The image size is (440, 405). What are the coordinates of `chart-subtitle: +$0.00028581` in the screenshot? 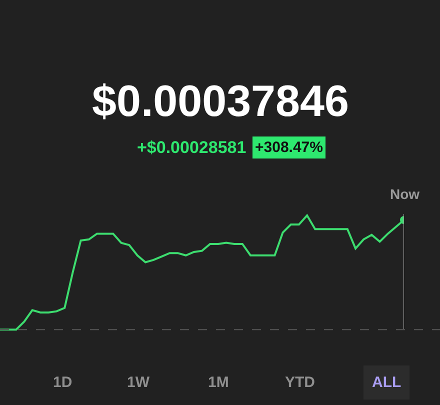 It's located at (191, 147).